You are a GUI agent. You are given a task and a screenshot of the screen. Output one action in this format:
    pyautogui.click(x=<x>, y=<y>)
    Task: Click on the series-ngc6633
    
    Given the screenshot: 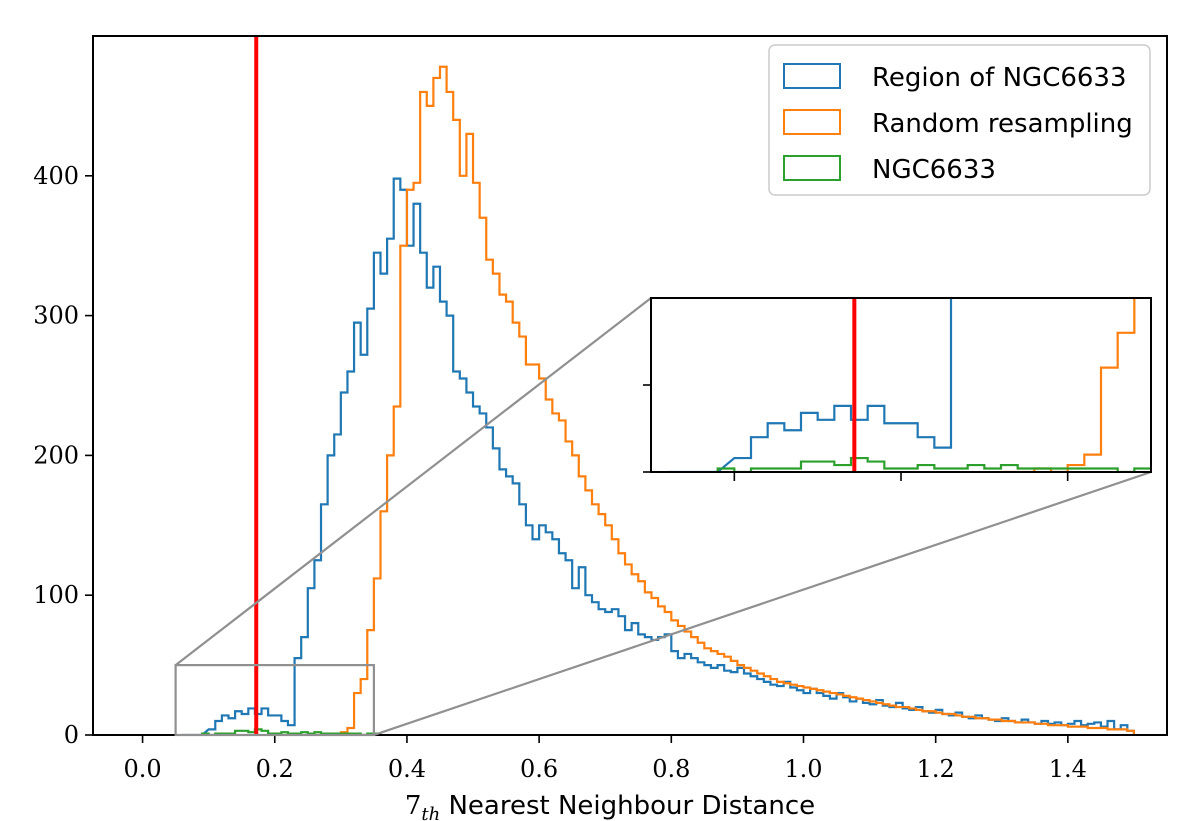 What is the action you would take?
    pyautogui.click(x=291, y=731)
    